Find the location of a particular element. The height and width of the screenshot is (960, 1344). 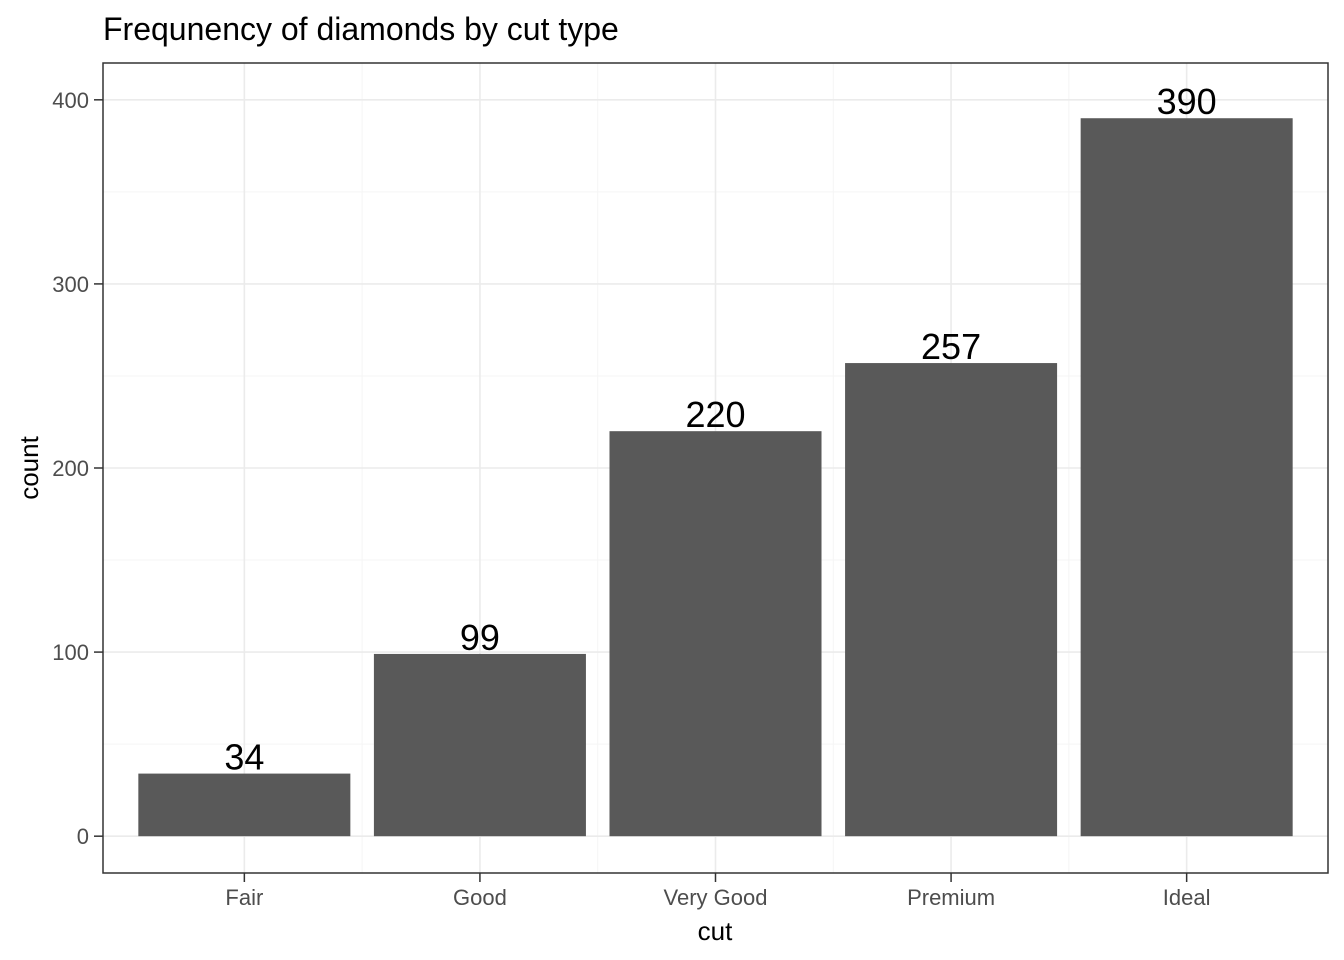

y-axis-title: count is located at coordinates (29, 467).